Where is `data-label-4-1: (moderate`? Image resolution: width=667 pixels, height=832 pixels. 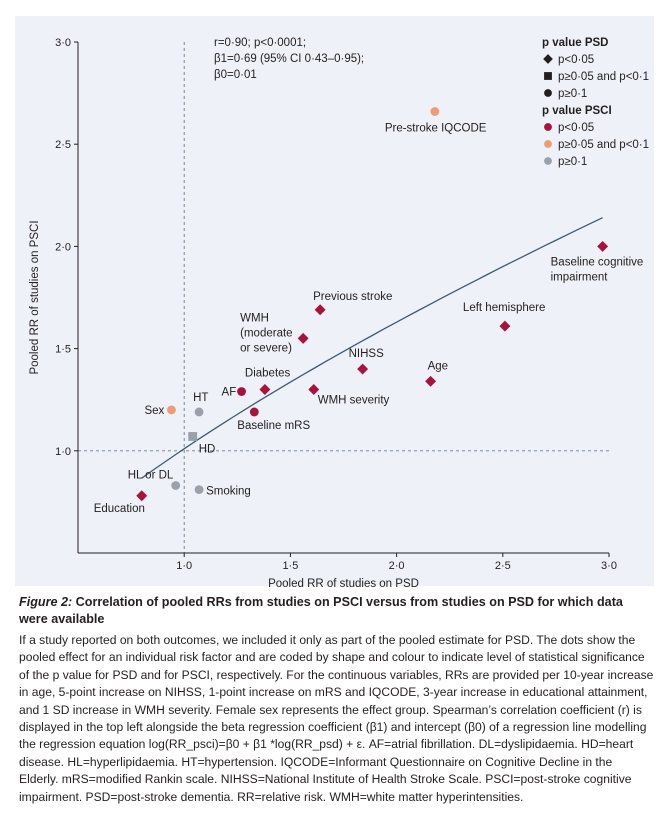
data-label-4-1: (moderate is located at coordinates (266, 333).